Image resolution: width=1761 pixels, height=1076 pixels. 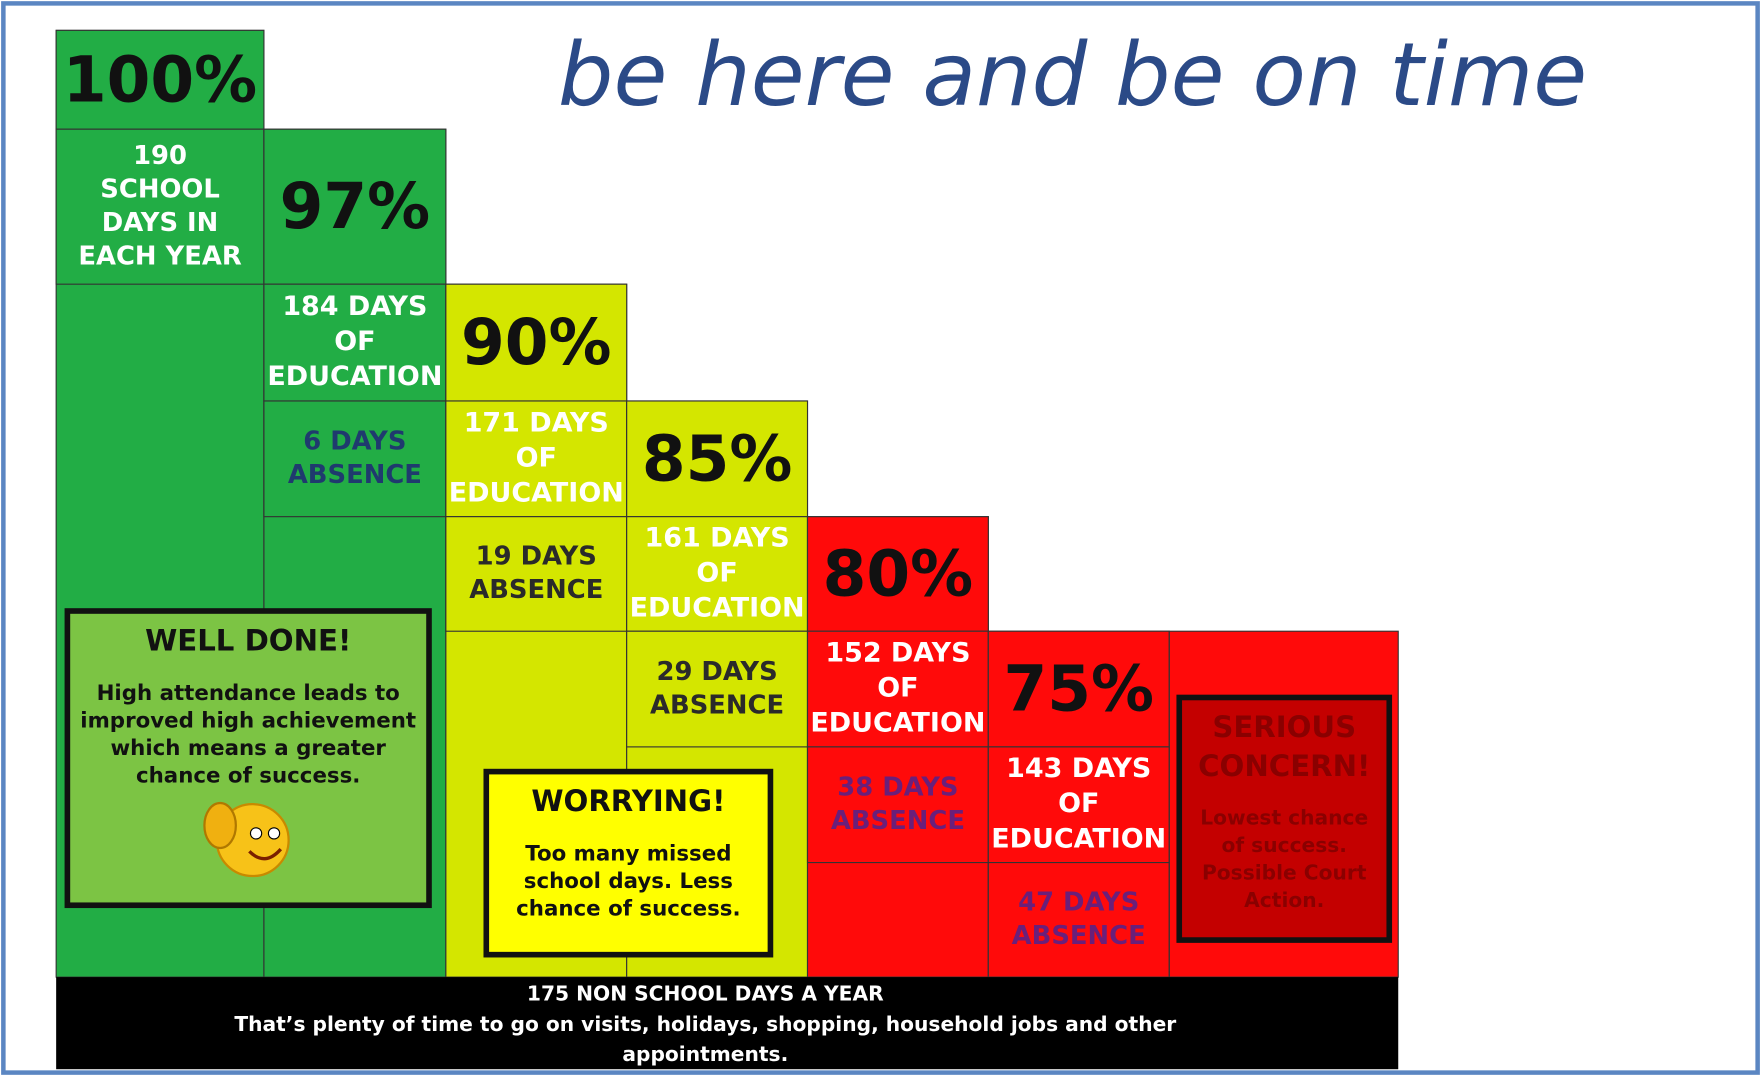 What do you see at coordinates (897, 787) in the screenshot?
I see `label: 38 DAYS` at bounding box center [897, 787].